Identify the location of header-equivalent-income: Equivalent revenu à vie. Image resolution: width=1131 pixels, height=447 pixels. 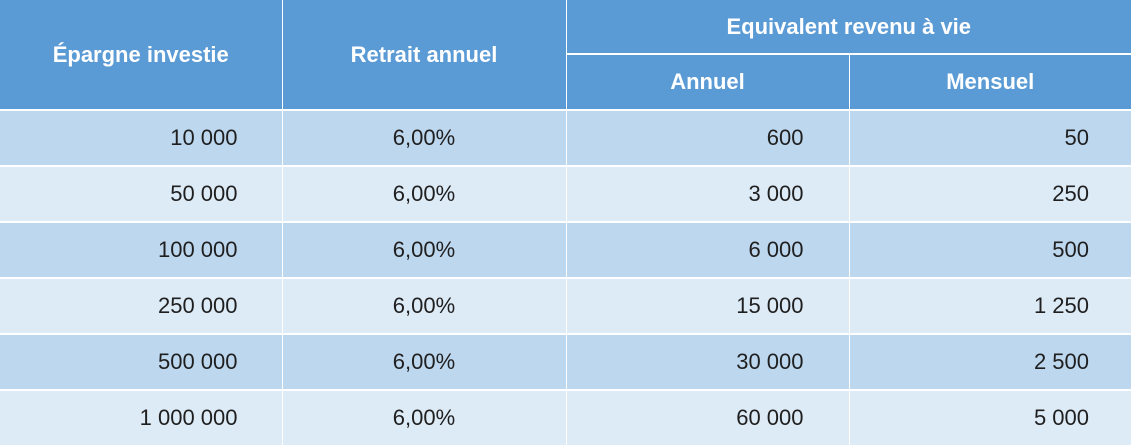
(848, 27).